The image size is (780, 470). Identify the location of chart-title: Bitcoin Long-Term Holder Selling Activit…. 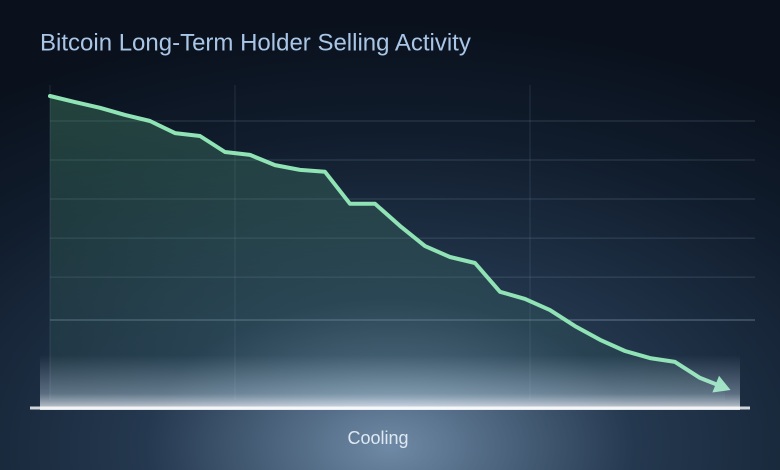
(255, 42).